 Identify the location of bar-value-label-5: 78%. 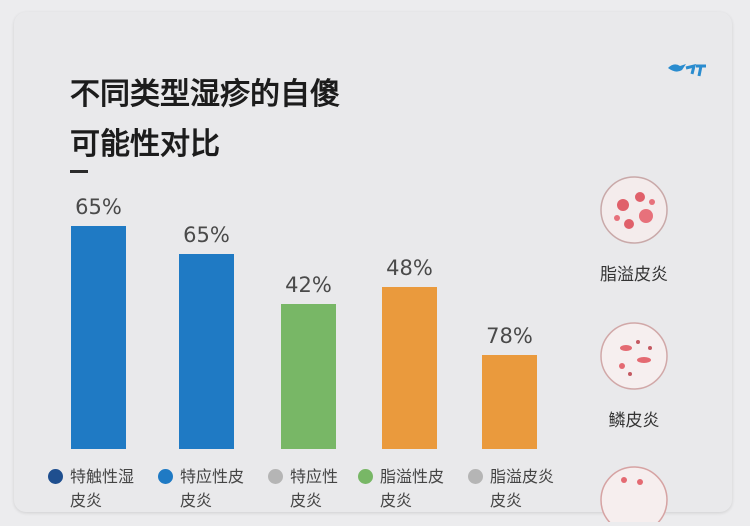
(509, 336).